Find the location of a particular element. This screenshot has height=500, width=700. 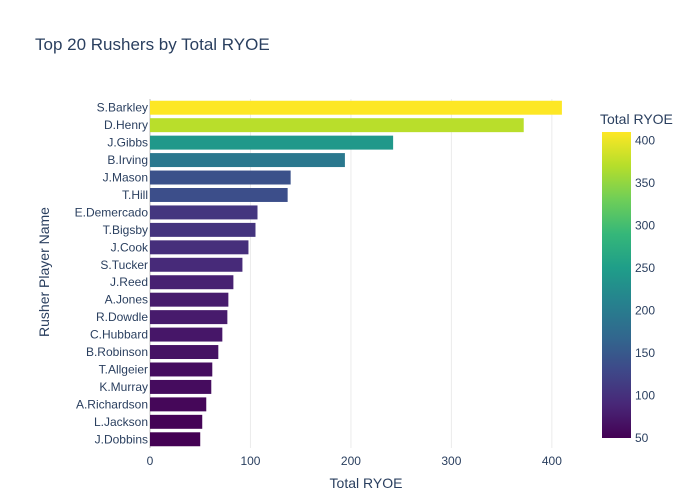

y-tick-label: T.Hill is located at coordinates (135, 195).